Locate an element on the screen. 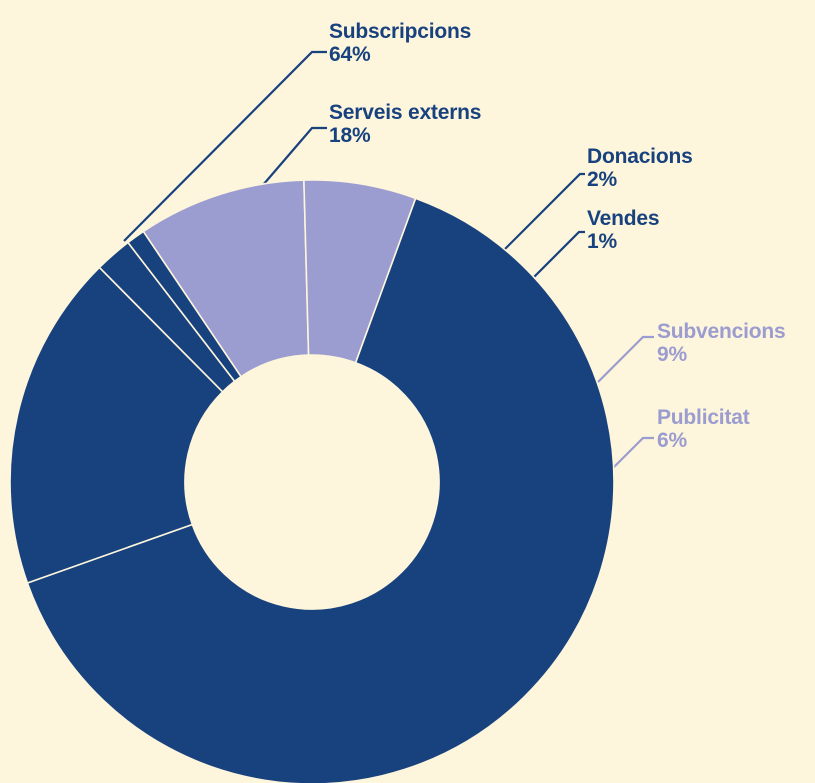  label-donacions: Donacions 2% is located at coordinates (640, 168).